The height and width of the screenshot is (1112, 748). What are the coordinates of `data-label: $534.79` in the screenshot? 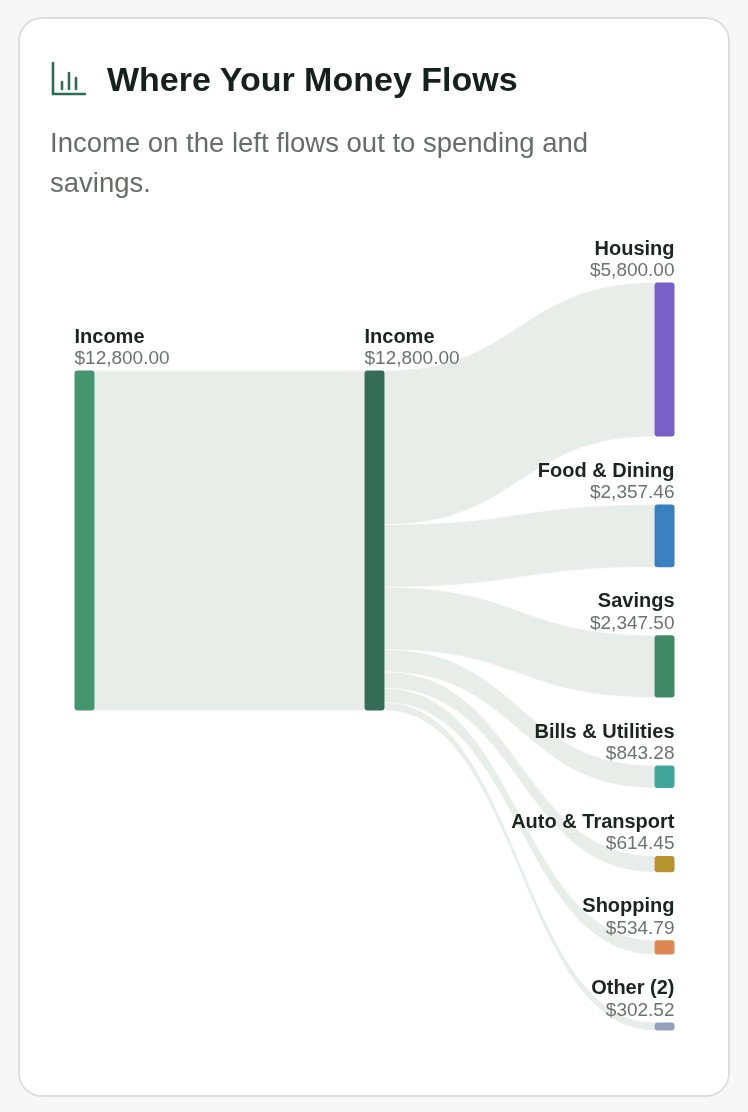 It's located at (640, 927).